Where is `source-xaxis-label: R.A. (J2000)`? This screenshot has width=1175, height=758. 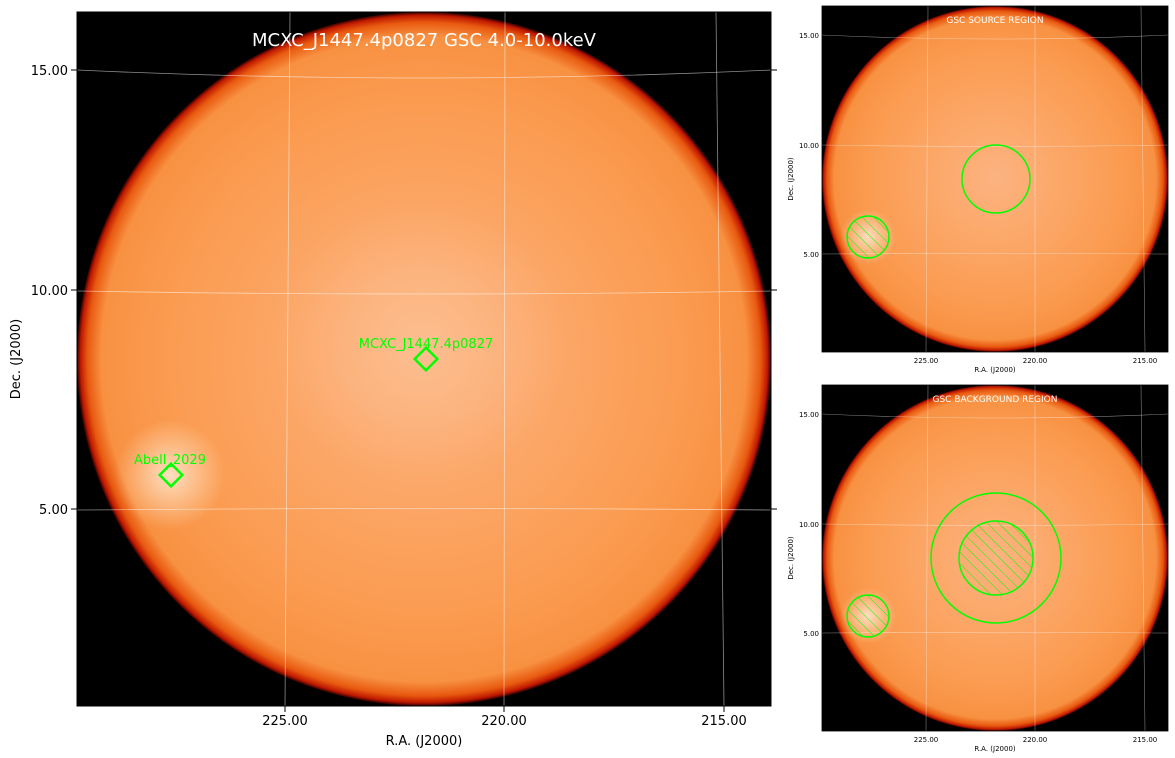 source-xaxis-label: R.A. (J2000) is located at coordinates (995, 370).